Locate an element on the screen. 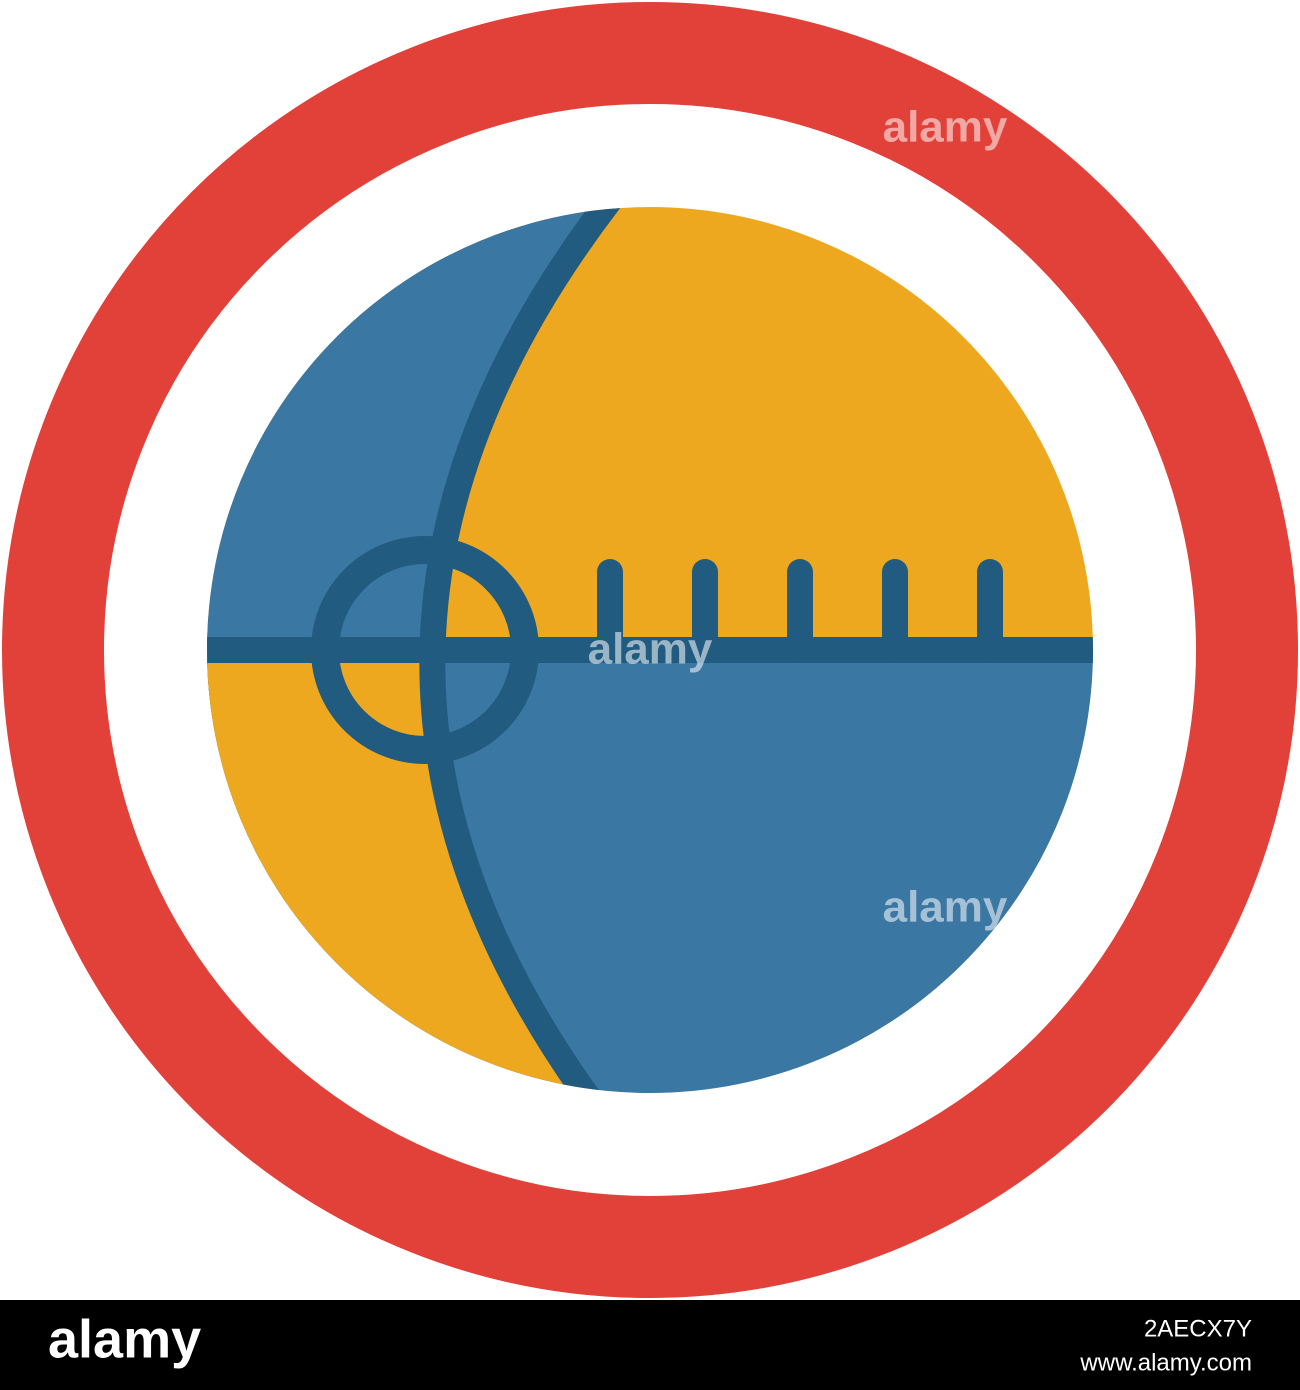  crosshair is located at coordinates (425, 650).